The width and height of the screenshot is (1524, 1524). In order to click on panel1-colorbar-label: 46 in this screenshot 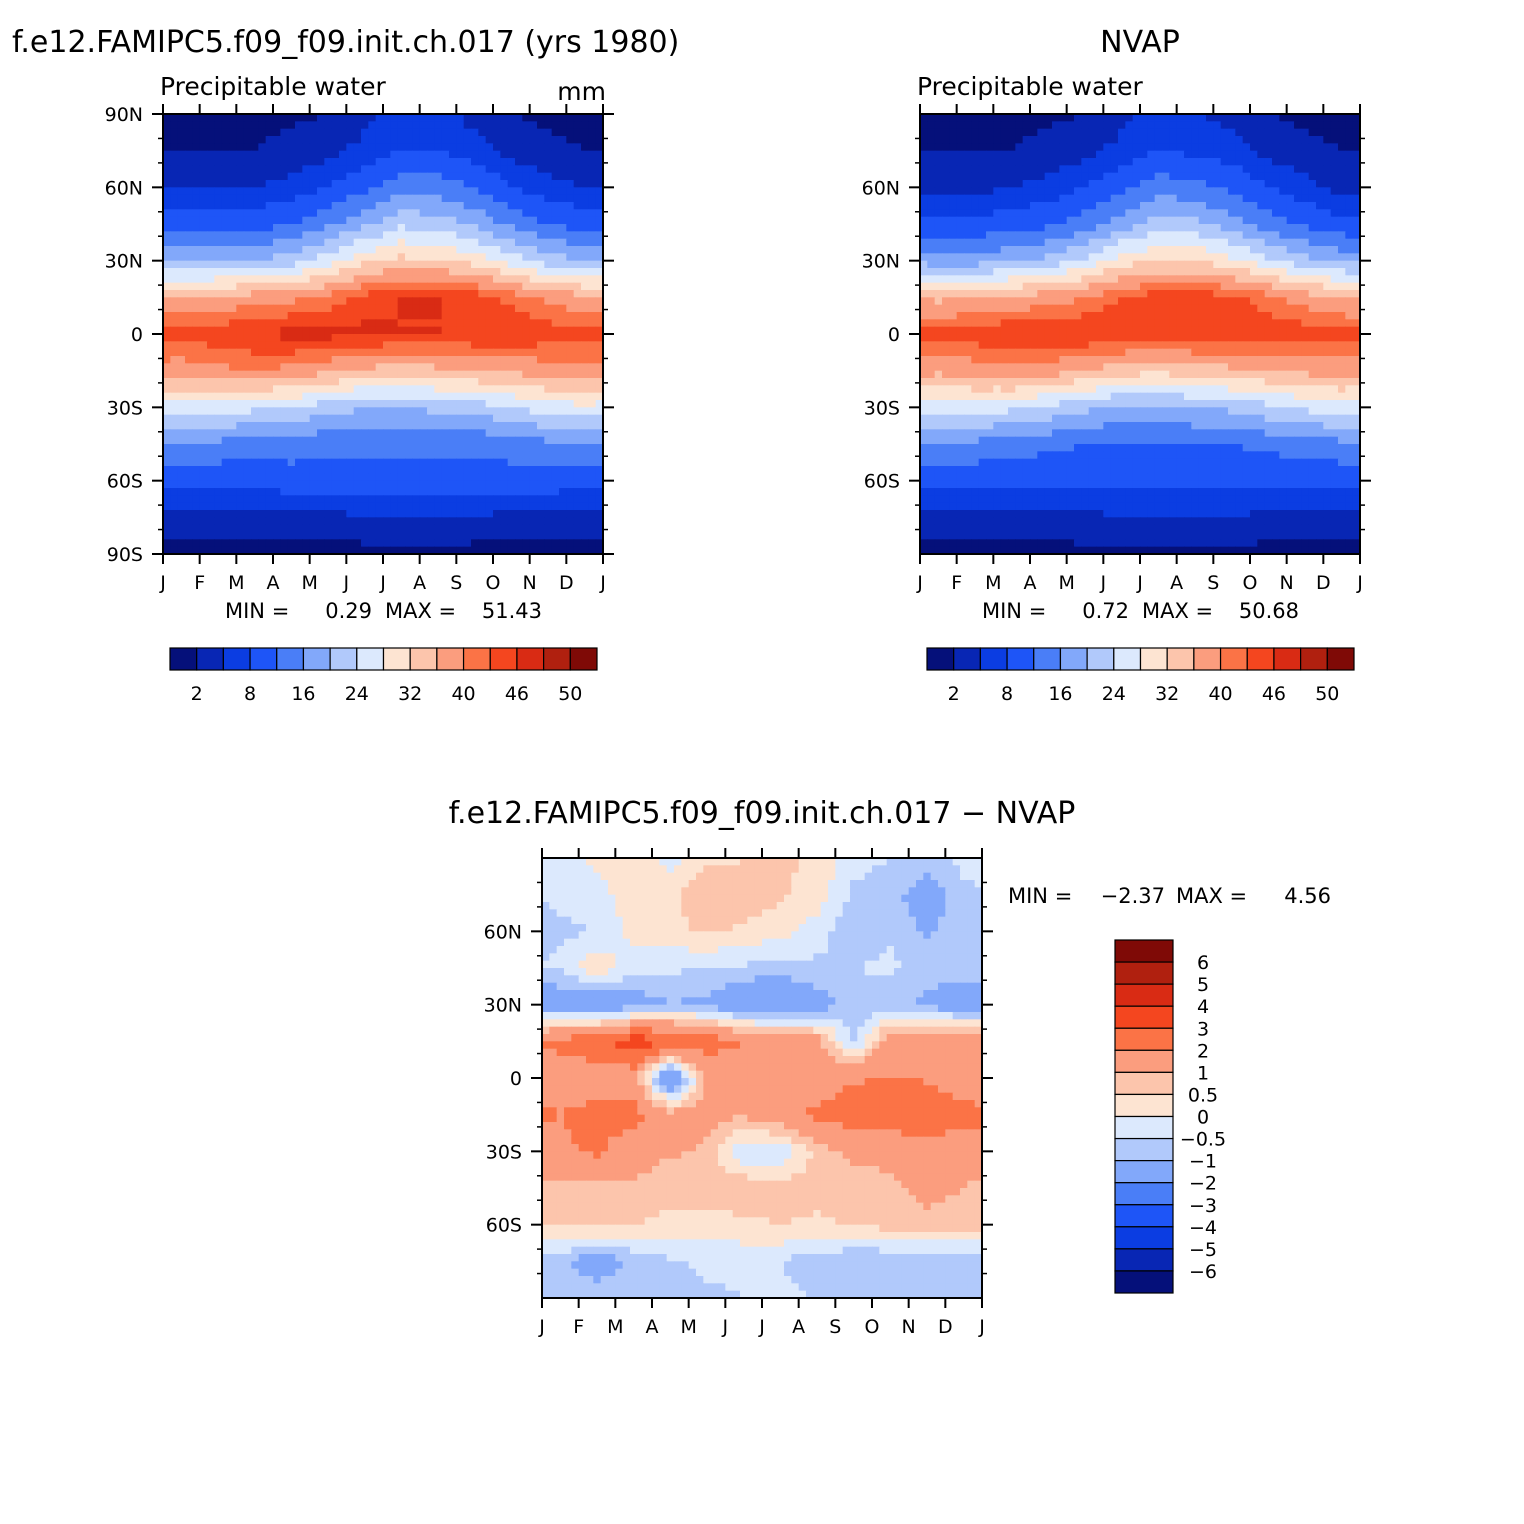, I will do `click(517, 694)`.